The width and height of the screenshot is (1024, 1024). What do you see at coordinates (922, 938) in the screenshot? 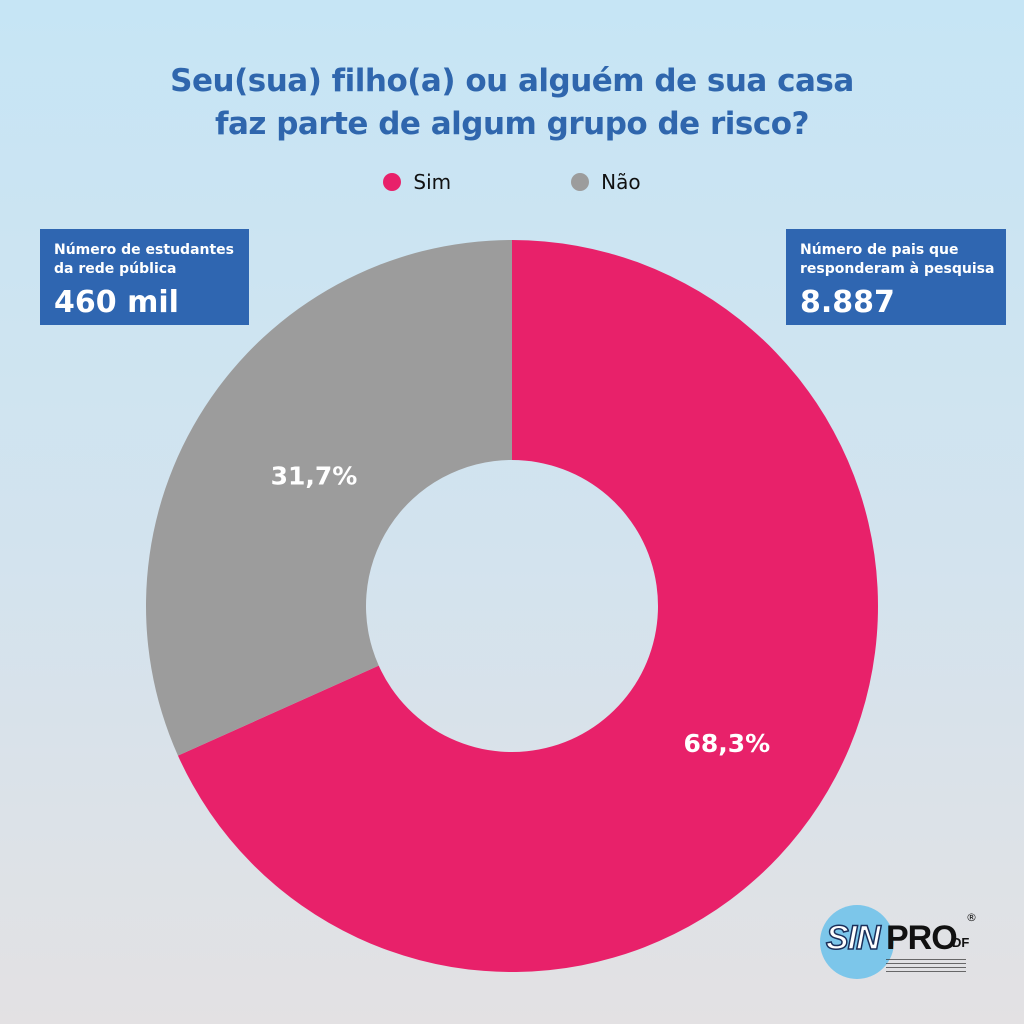
I see `logo-pro-text: PRO` at bounding box center [922, 938].